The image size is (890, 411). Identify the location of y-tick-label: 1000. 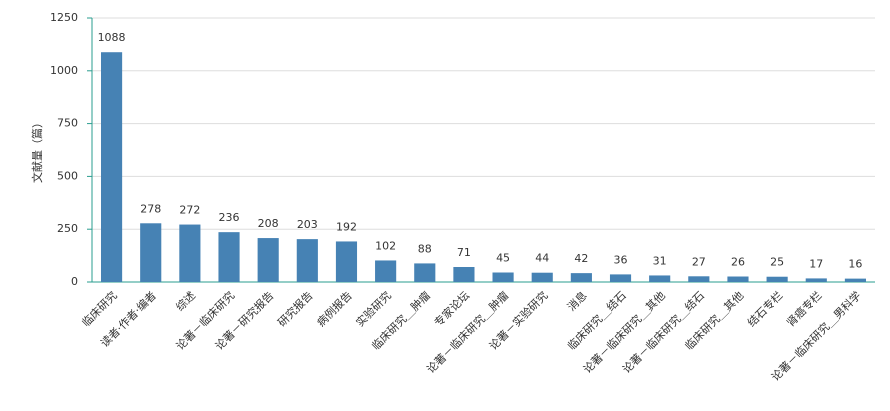
(64, 70).